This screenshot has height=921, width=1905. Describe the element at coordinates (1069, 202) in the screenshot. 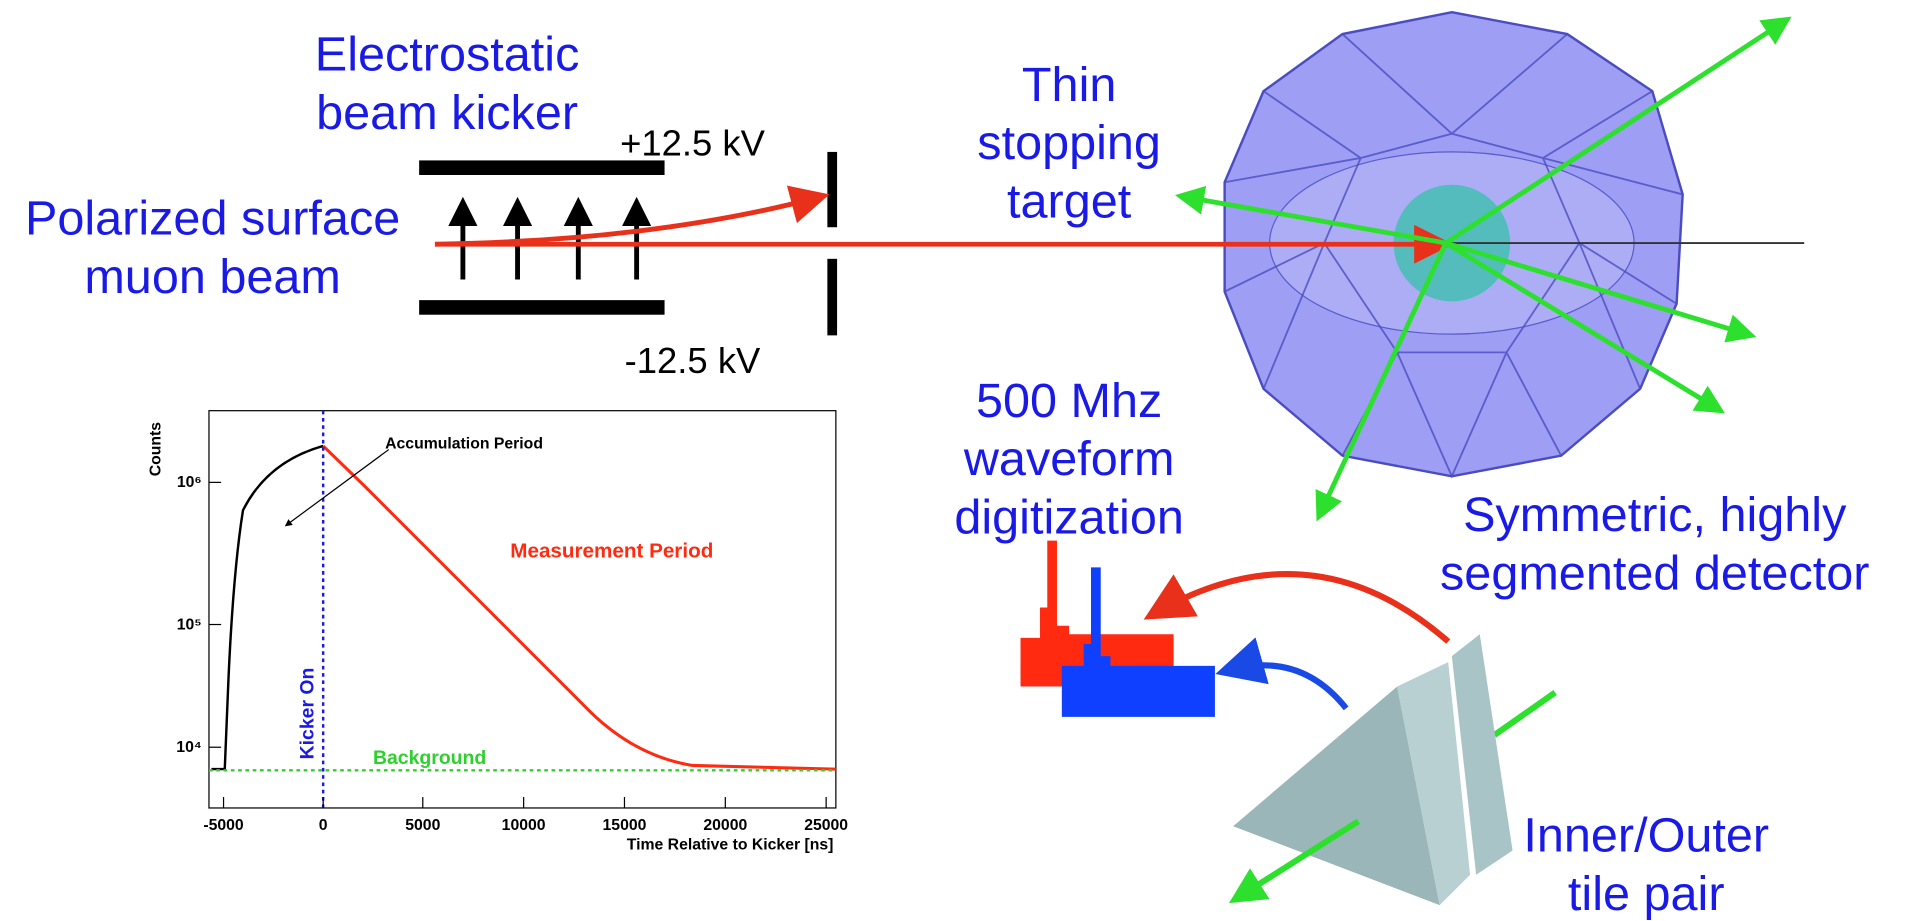

I see `label: target` at that location.